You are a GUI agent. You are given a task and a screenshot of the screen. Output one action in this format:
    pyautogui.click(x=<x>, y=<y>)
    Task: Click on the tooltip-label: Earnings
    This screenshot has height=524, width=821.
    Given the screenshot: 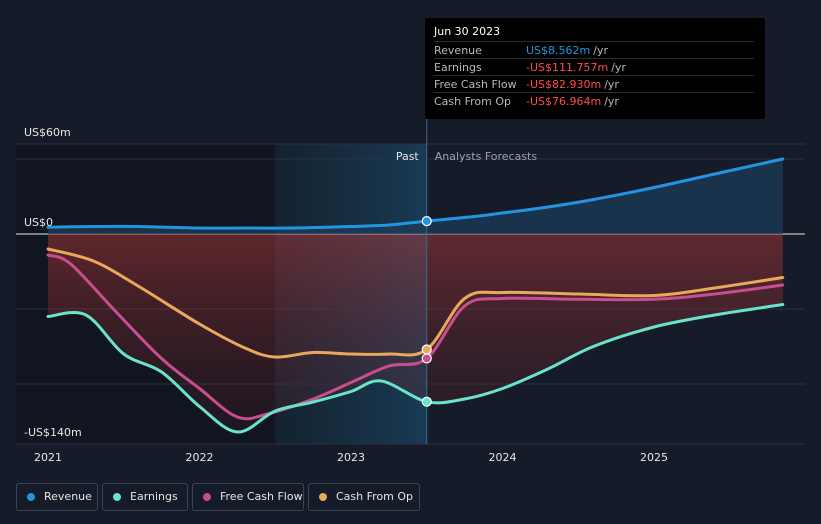 What is the action you would take?
    pyautogui.click(x=458, y=67)
    